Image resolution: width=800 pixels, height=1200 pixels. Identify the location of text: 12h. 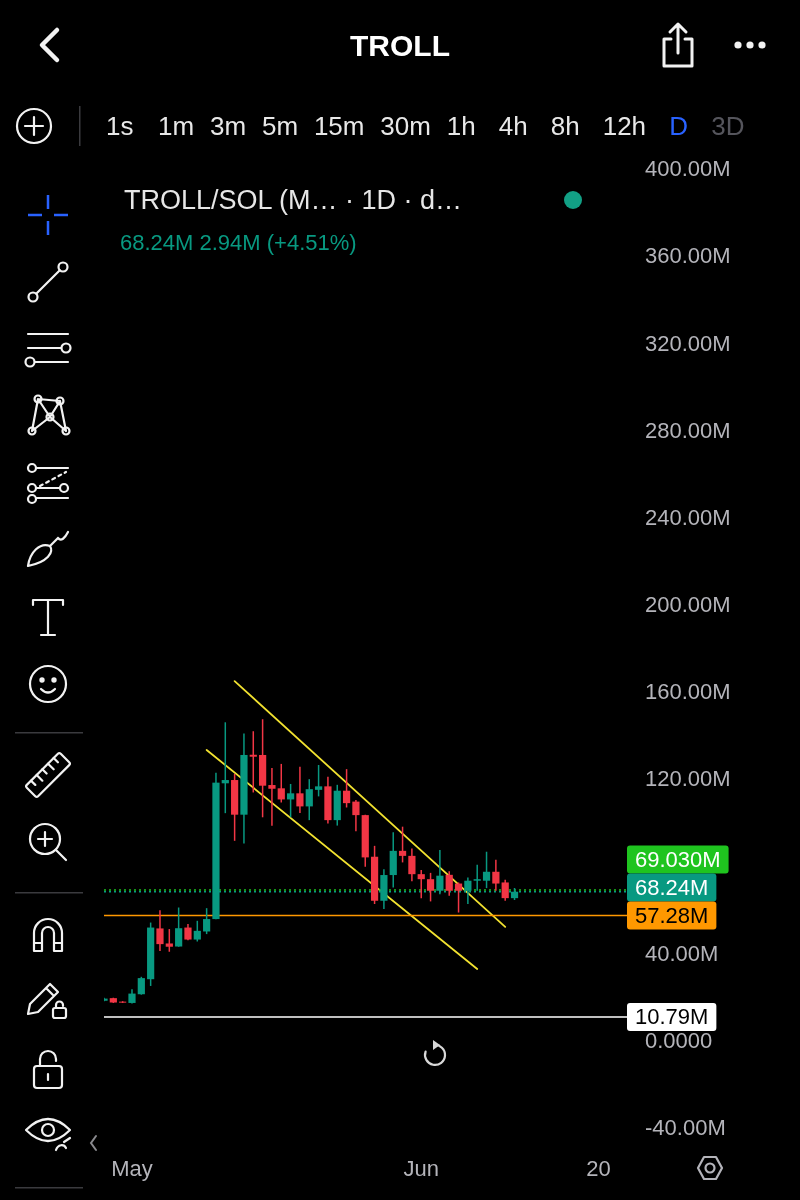
(624, 126).